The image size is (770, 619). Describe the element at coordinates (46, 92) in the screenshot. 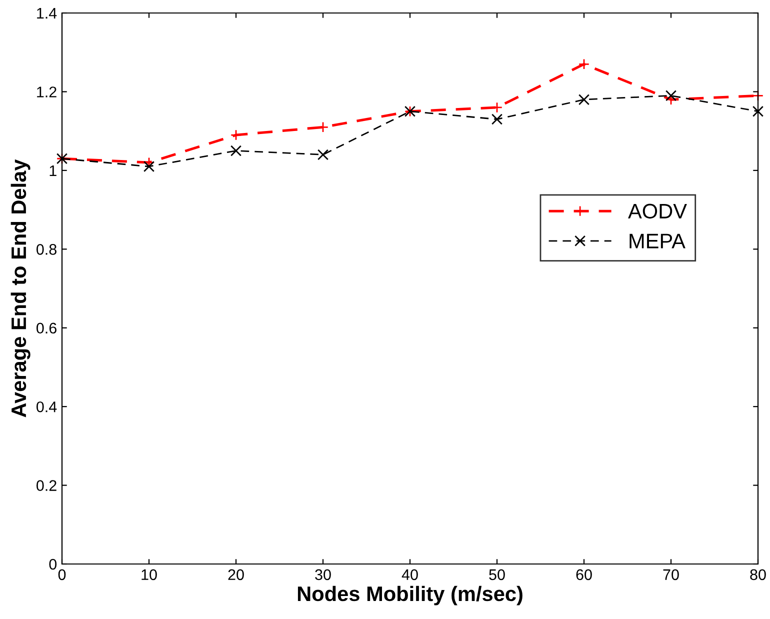

I see `y-tick-label: 1.2` at that location.